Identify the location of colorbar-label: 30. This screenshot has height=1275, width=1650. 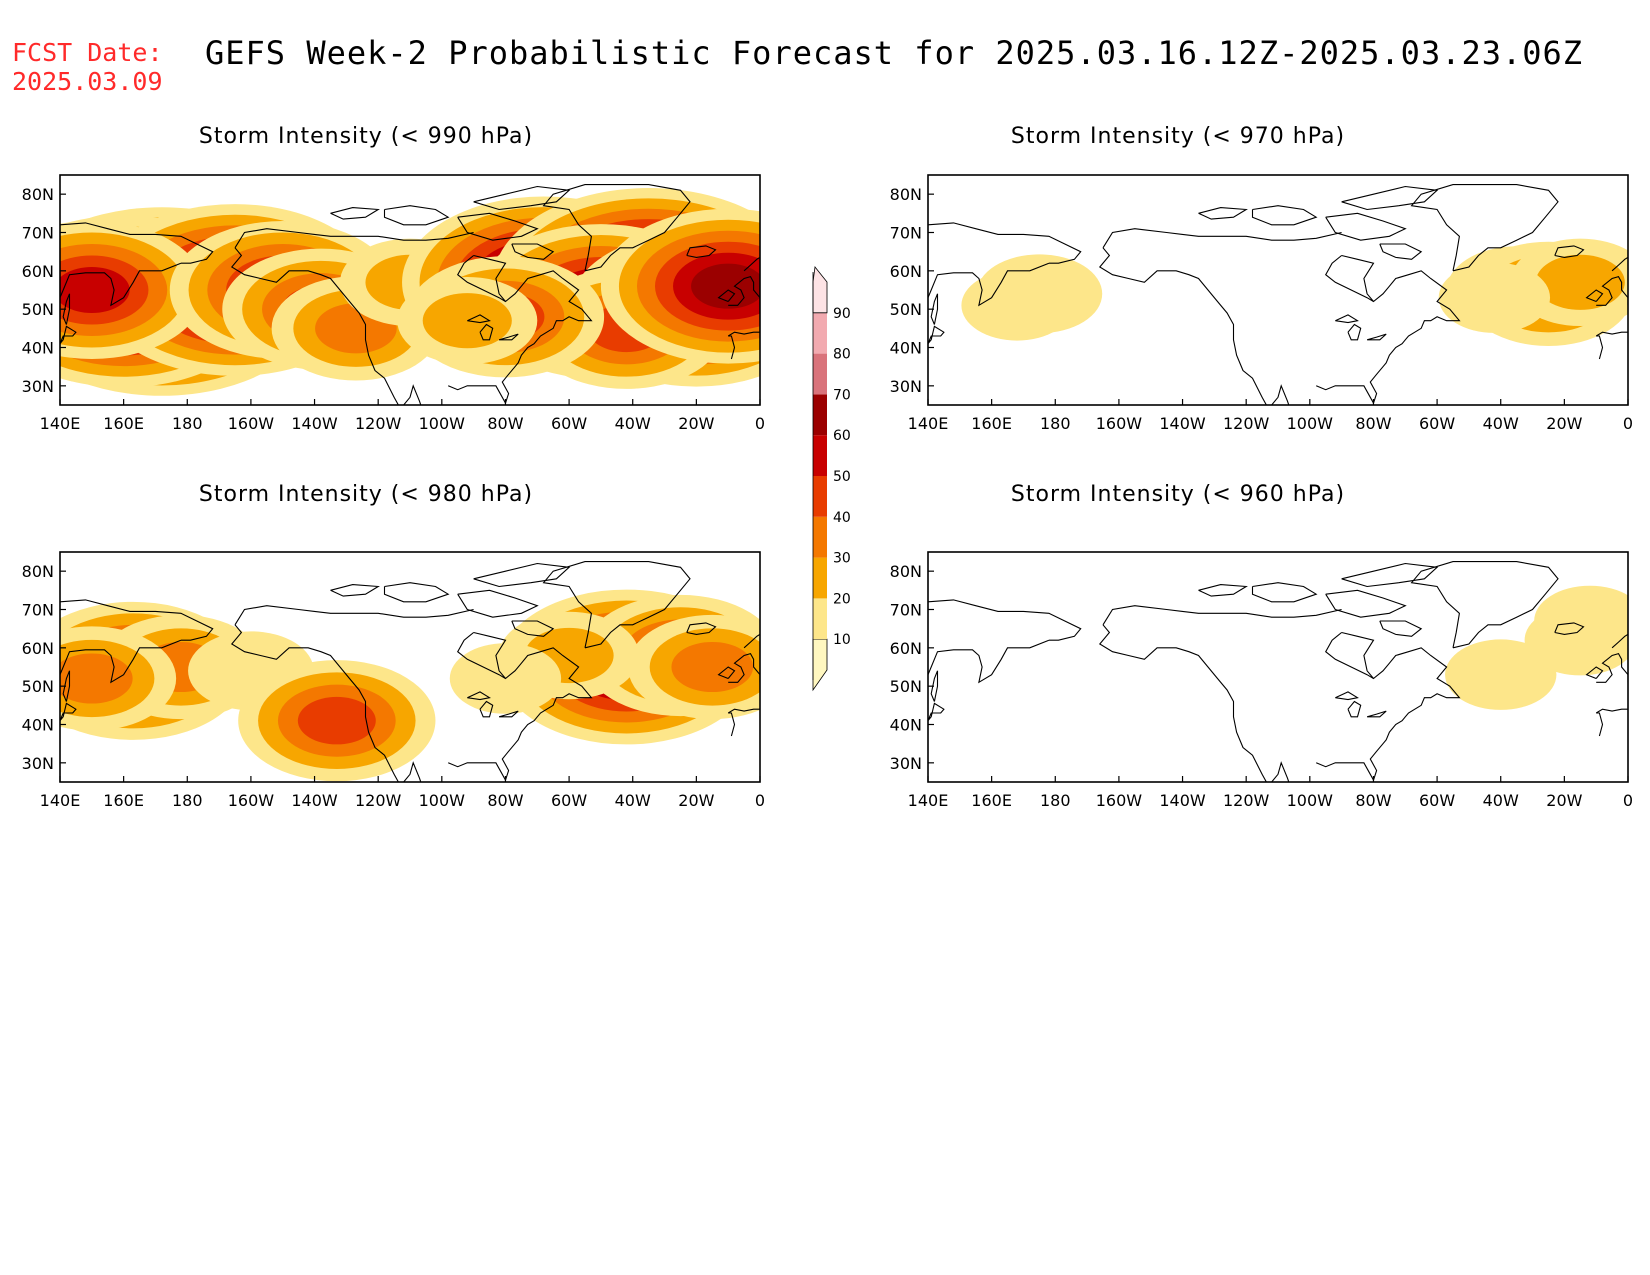
(842, 559).